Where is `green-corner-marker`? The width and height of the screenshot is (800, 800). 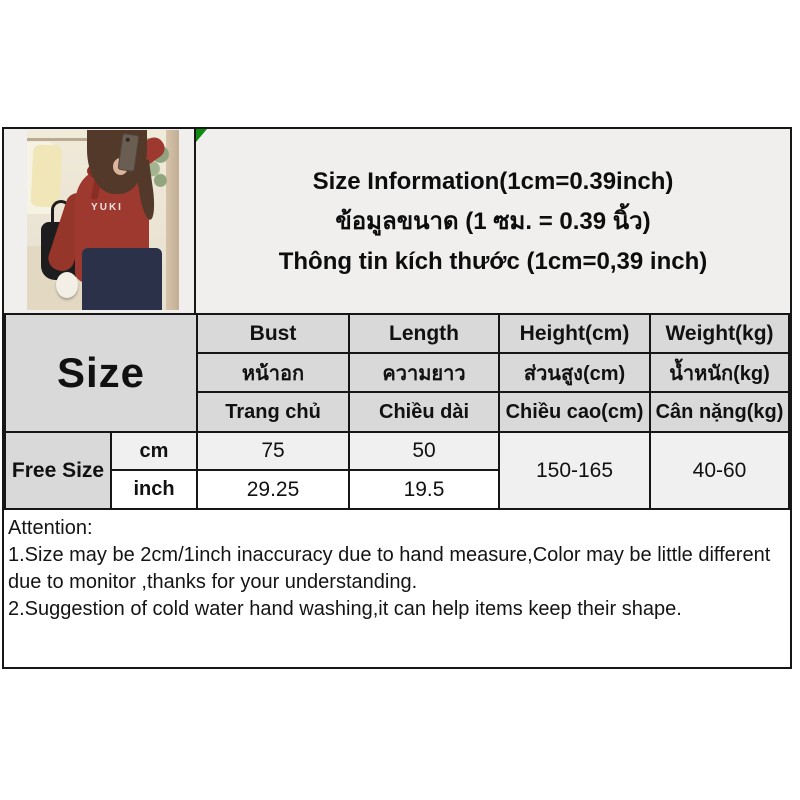
green-corner-marker is located at coordinates (201, 135).